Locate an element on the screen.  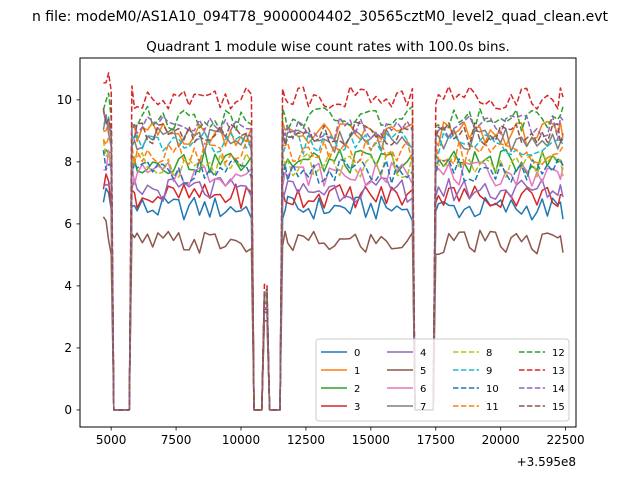
legend-label-10: 10 is located at coordinates (492, 389).